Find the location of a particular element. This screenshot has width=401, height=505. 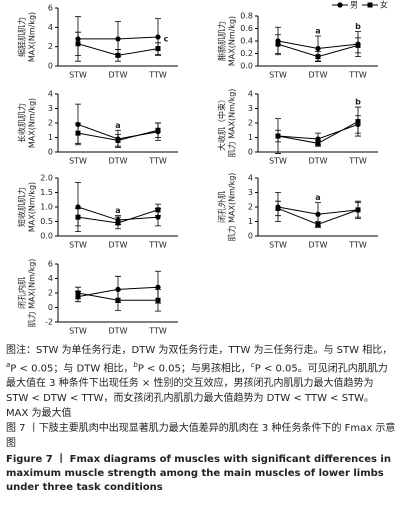

chart: 0 1 2 3 4 大收肌（中束） 肌力 MAX(Nm/kg) STW DTW TTW b is located at coordinates (297, 127).